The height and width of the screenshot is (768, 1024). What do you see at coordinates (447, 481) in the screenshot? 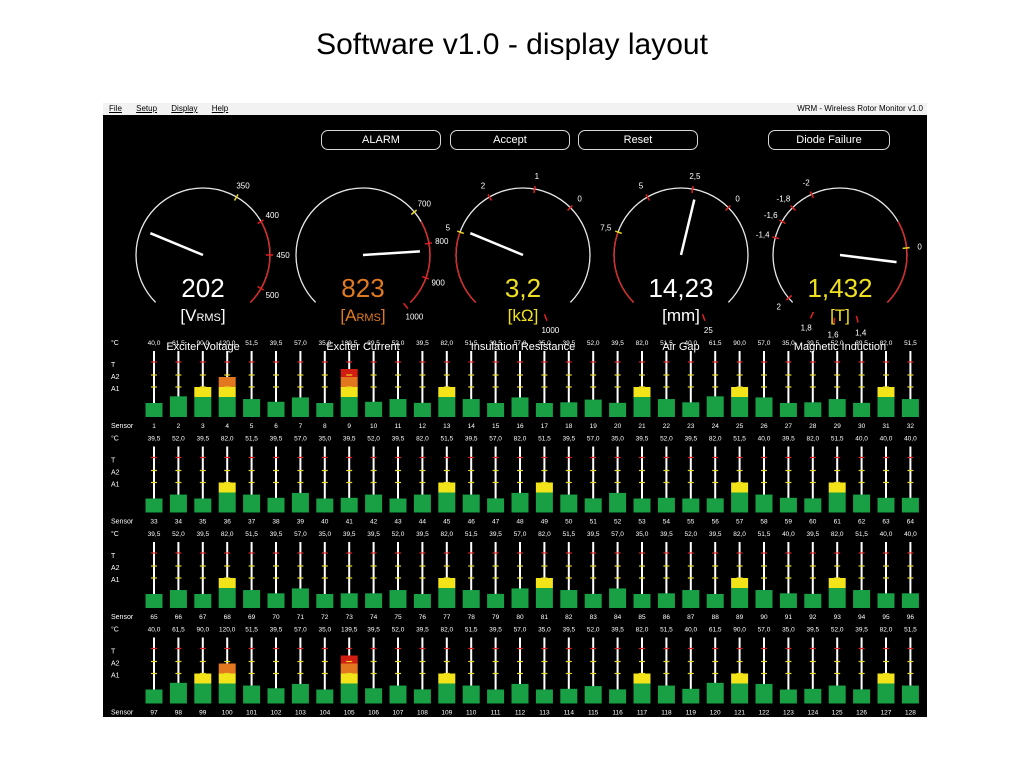
I see `sensor-column: 51,5 45` at bounding box center [447, 481].